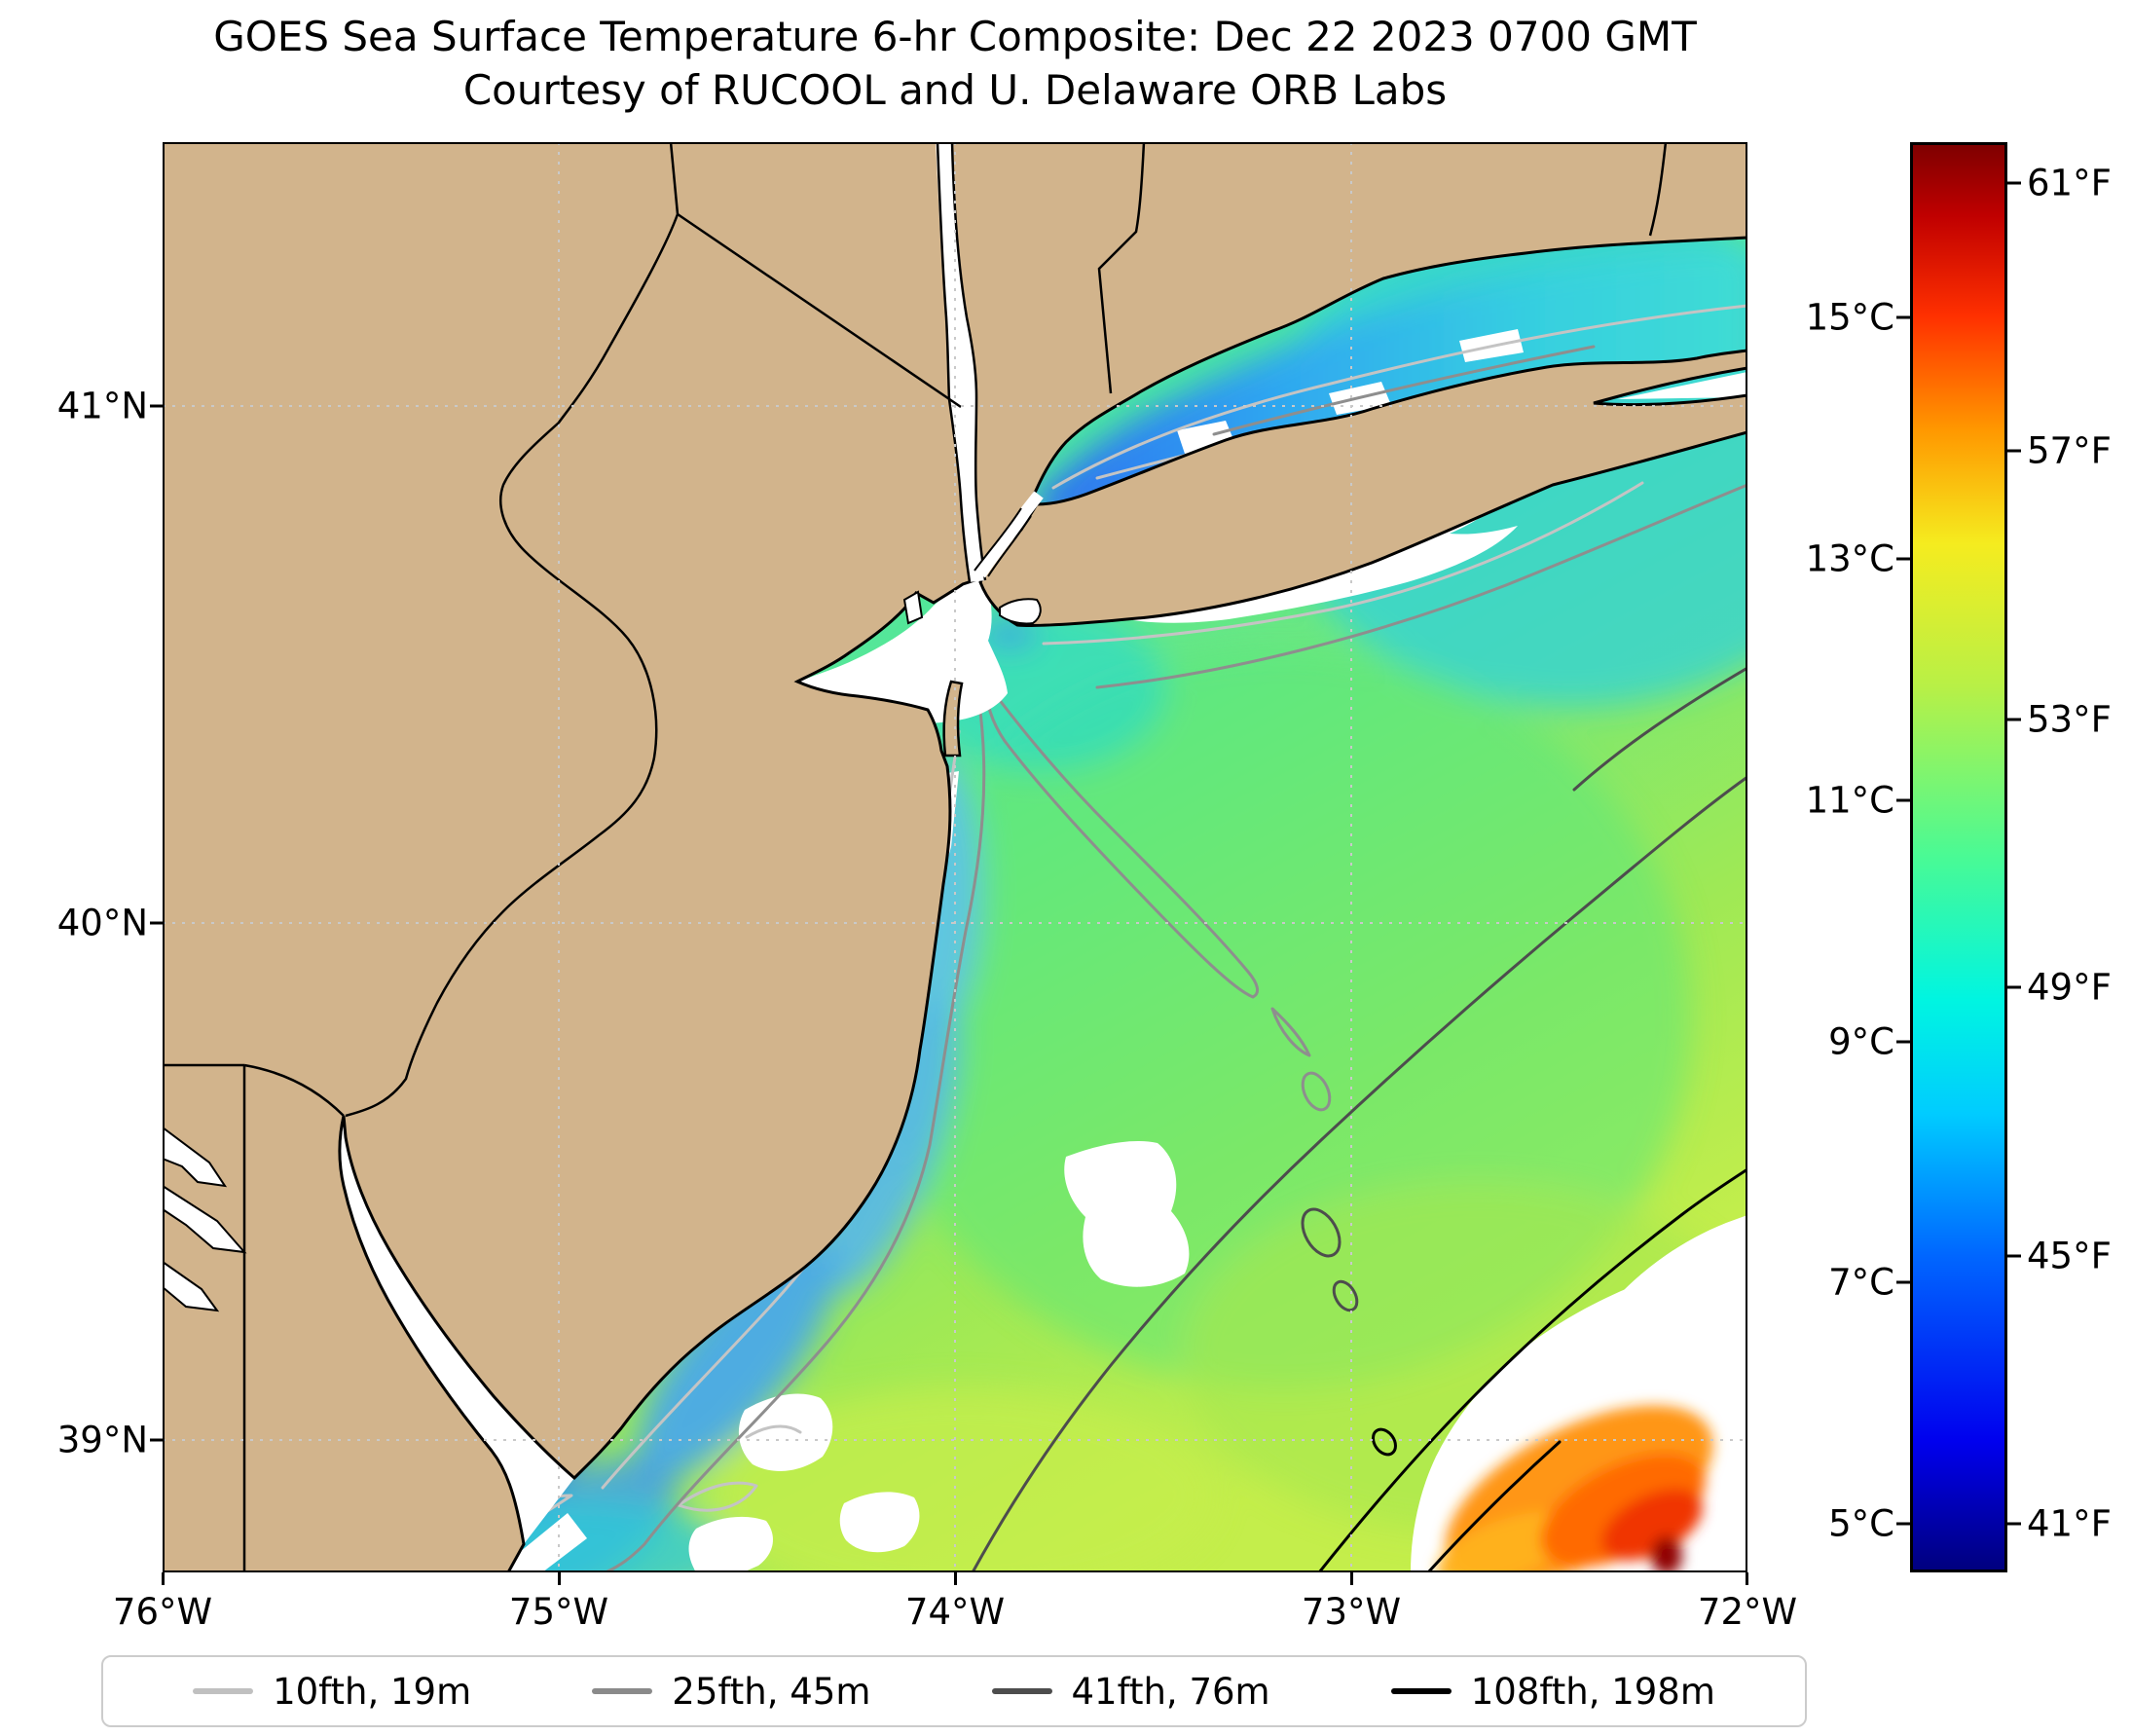 Image resolution: width=2132 pixels, height=1736 pixels. I want to click on delaware-river-border, so click(513, 630).